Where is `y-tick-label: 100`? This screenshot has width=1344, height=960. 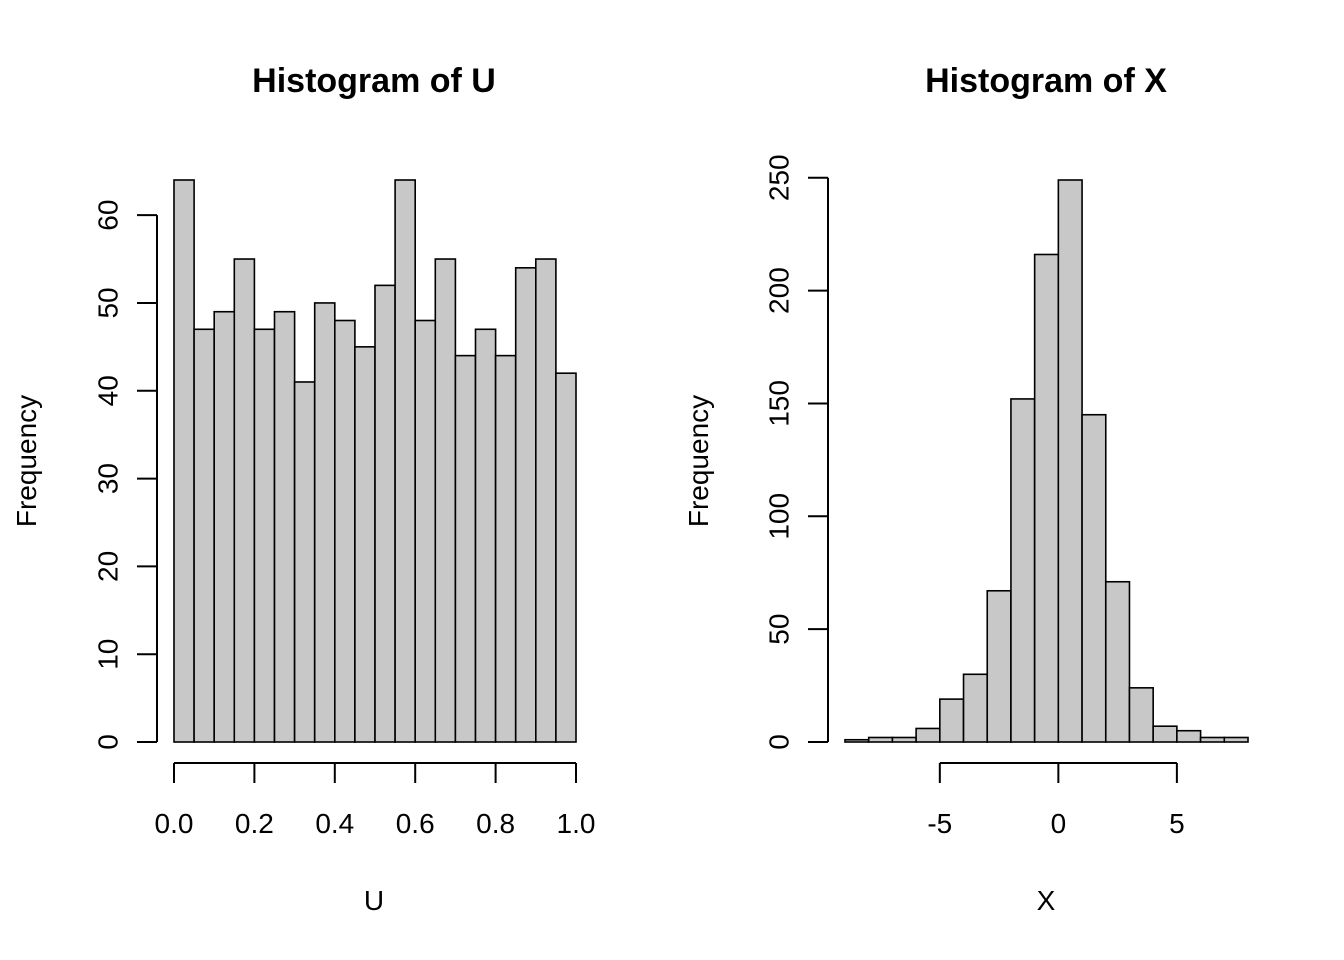 y-tick-label: 100 is located at coordinates (778, 516).